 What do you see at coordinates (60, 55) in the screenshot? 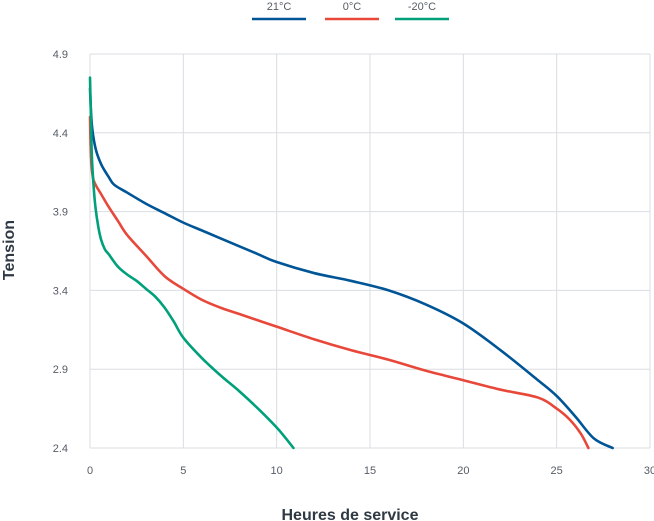
I see `y-tick-label: 4.9` at bounding box center [60, 55].